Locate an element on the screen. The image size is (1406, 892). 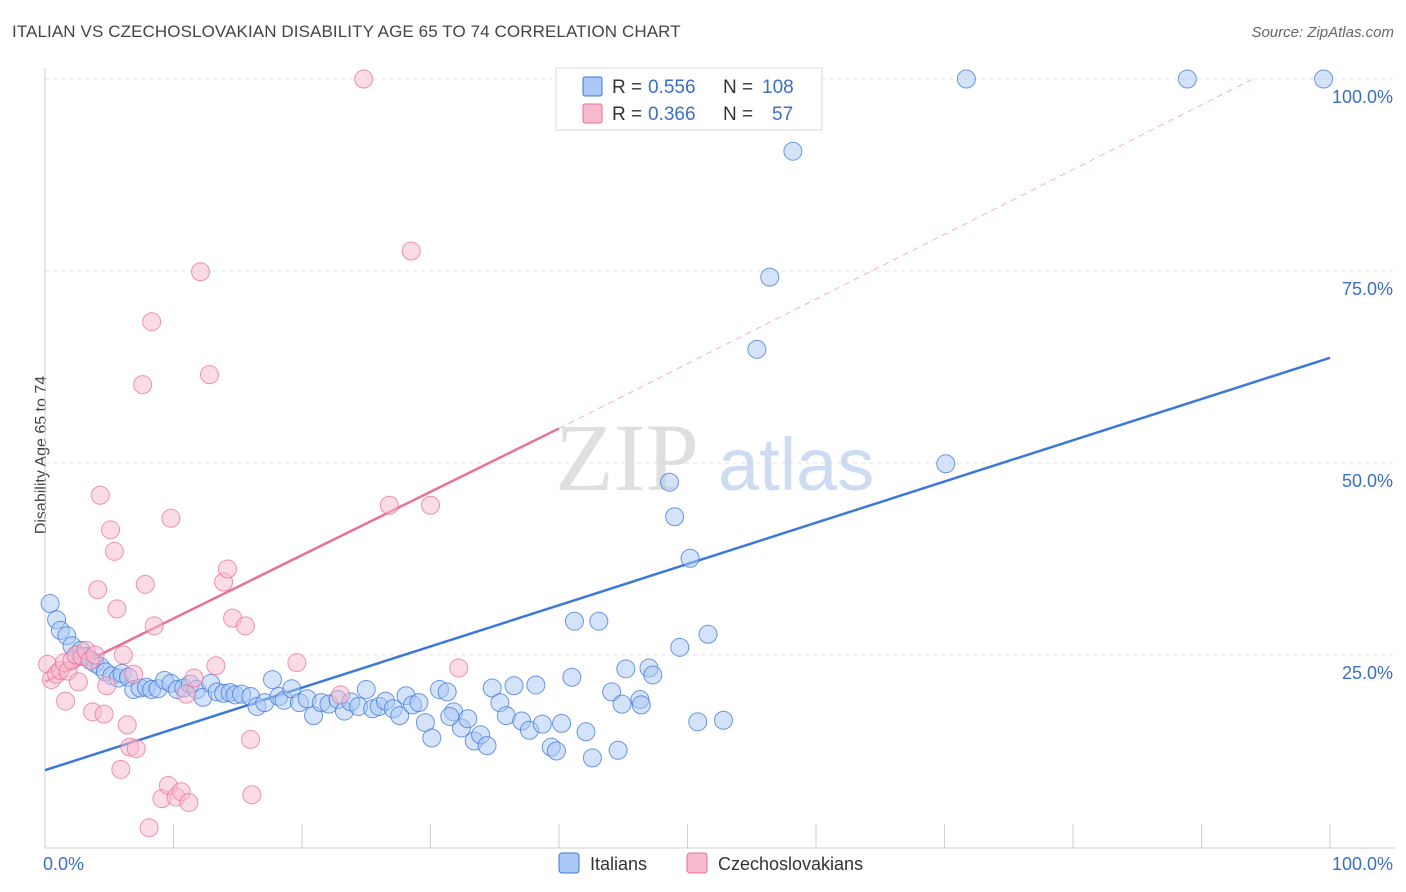
x-tick-label-0: 0.0% is located at coordinates (63, 864).